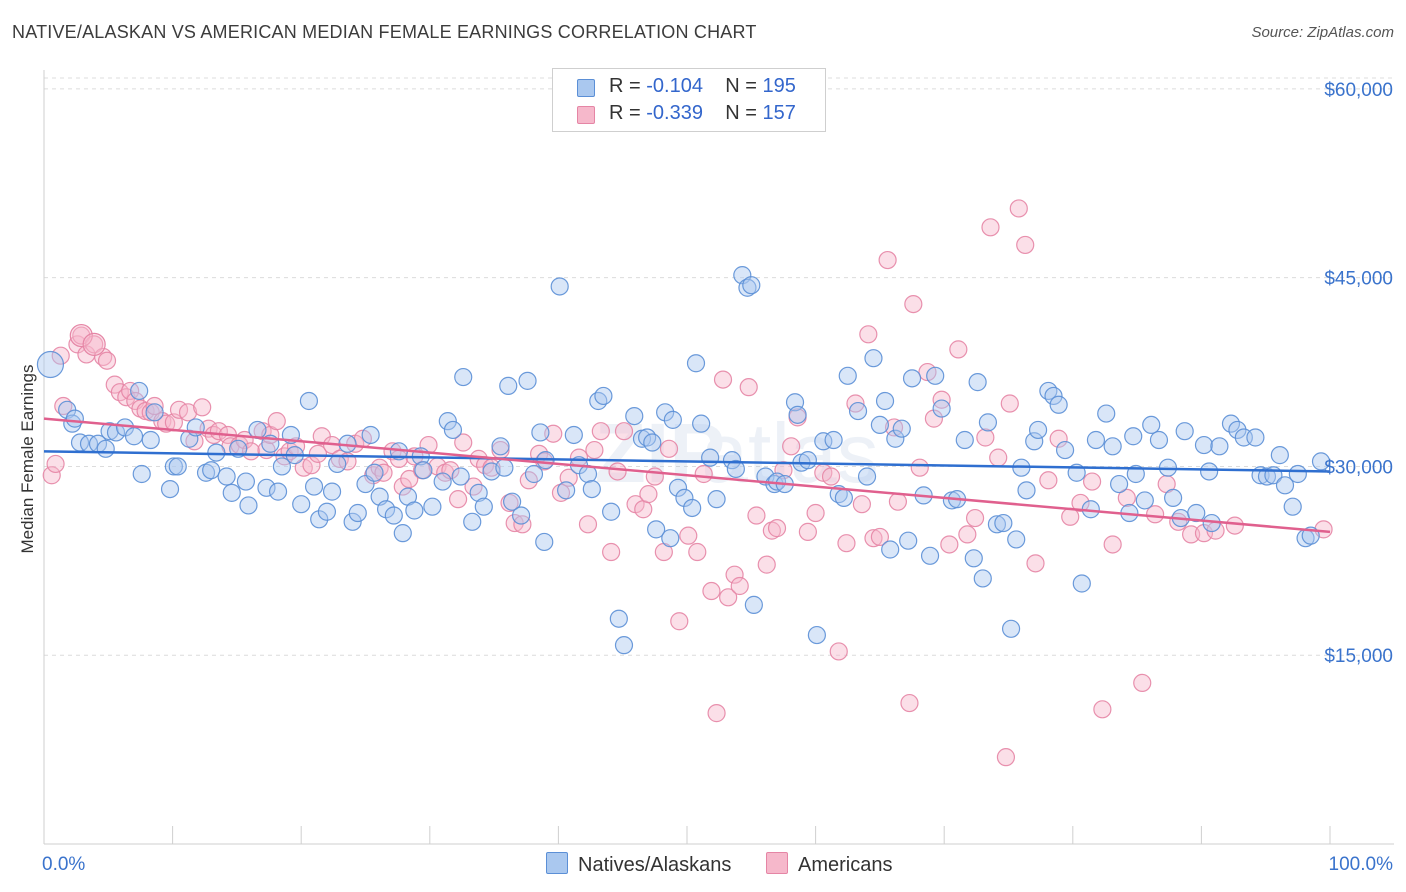 This screenshot has width=1406, height=892. What do you see at coordinates (628, 113) in the screenshot?
I see `legend-r-label: R =` at bounding box center [628, 113].